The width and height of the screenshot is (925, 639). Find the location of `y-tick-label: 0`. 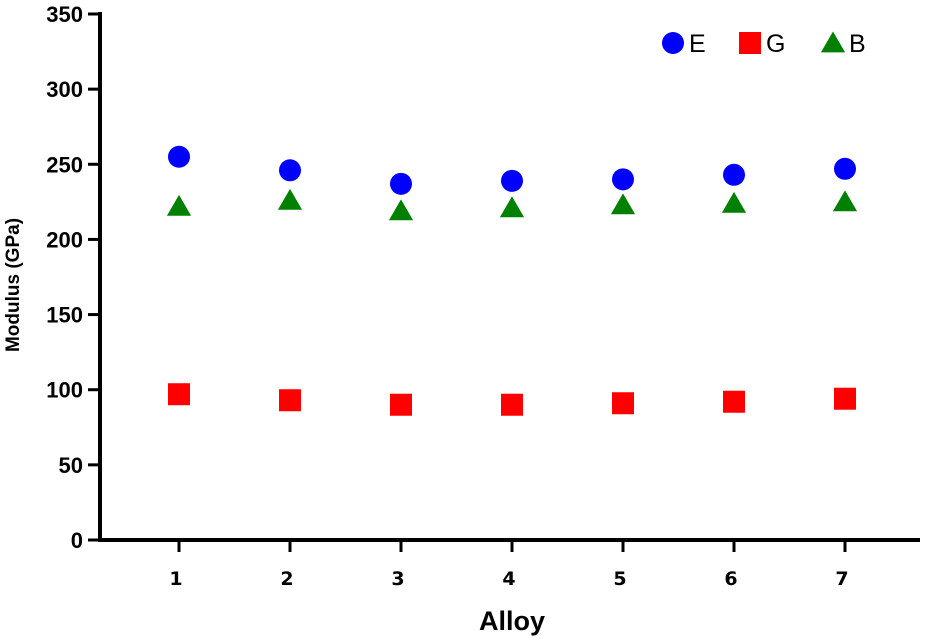

y-tick-label: 0 is located at coordinates (77, 540).